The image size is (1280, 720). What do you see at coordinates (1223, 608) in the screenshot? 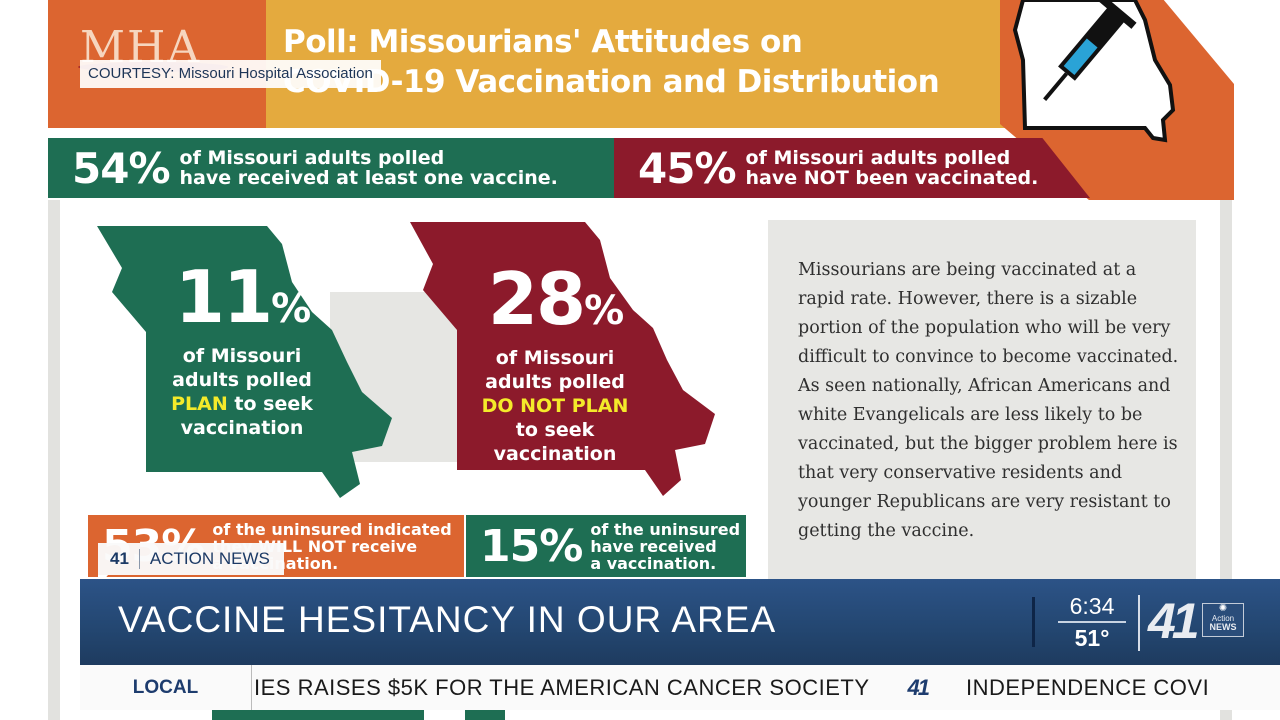
I see `nbc-peacock-icon: ✺` at bounding box center [1223, 608].